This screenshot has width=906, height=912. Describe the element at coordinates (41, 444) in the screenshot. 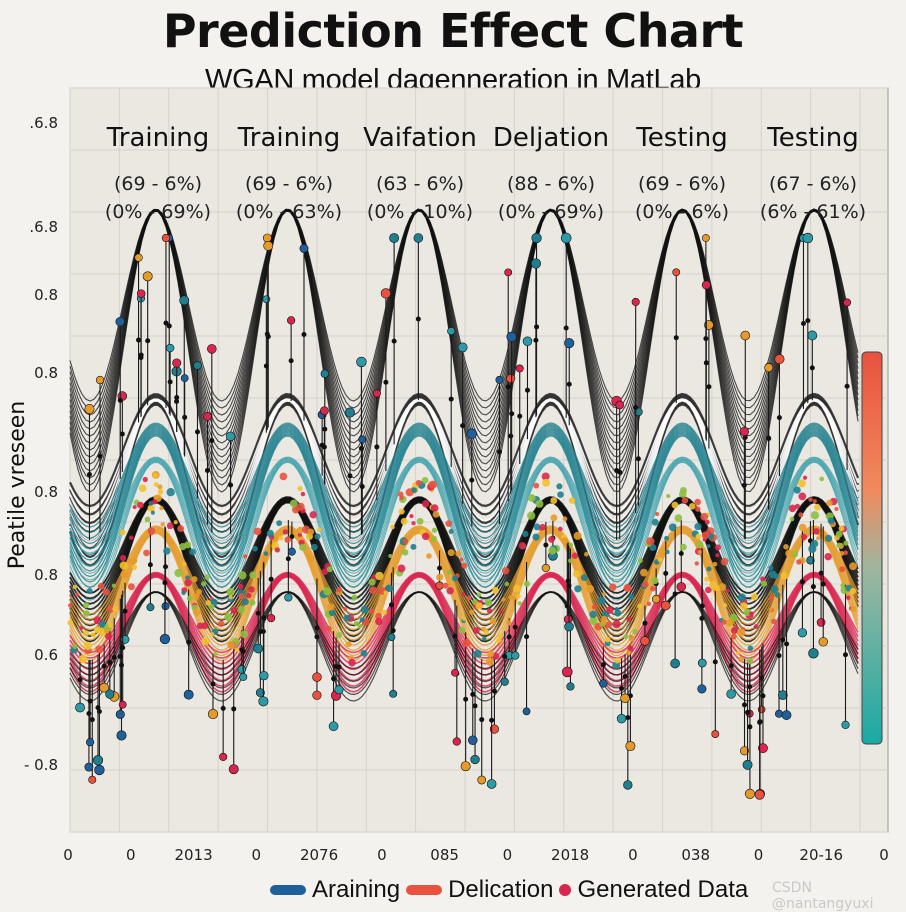

I see `y-axis-ticks: .6.8 .6.8 0.8 0.8 0.8 0.8 0.6 - 0.8` at that location.